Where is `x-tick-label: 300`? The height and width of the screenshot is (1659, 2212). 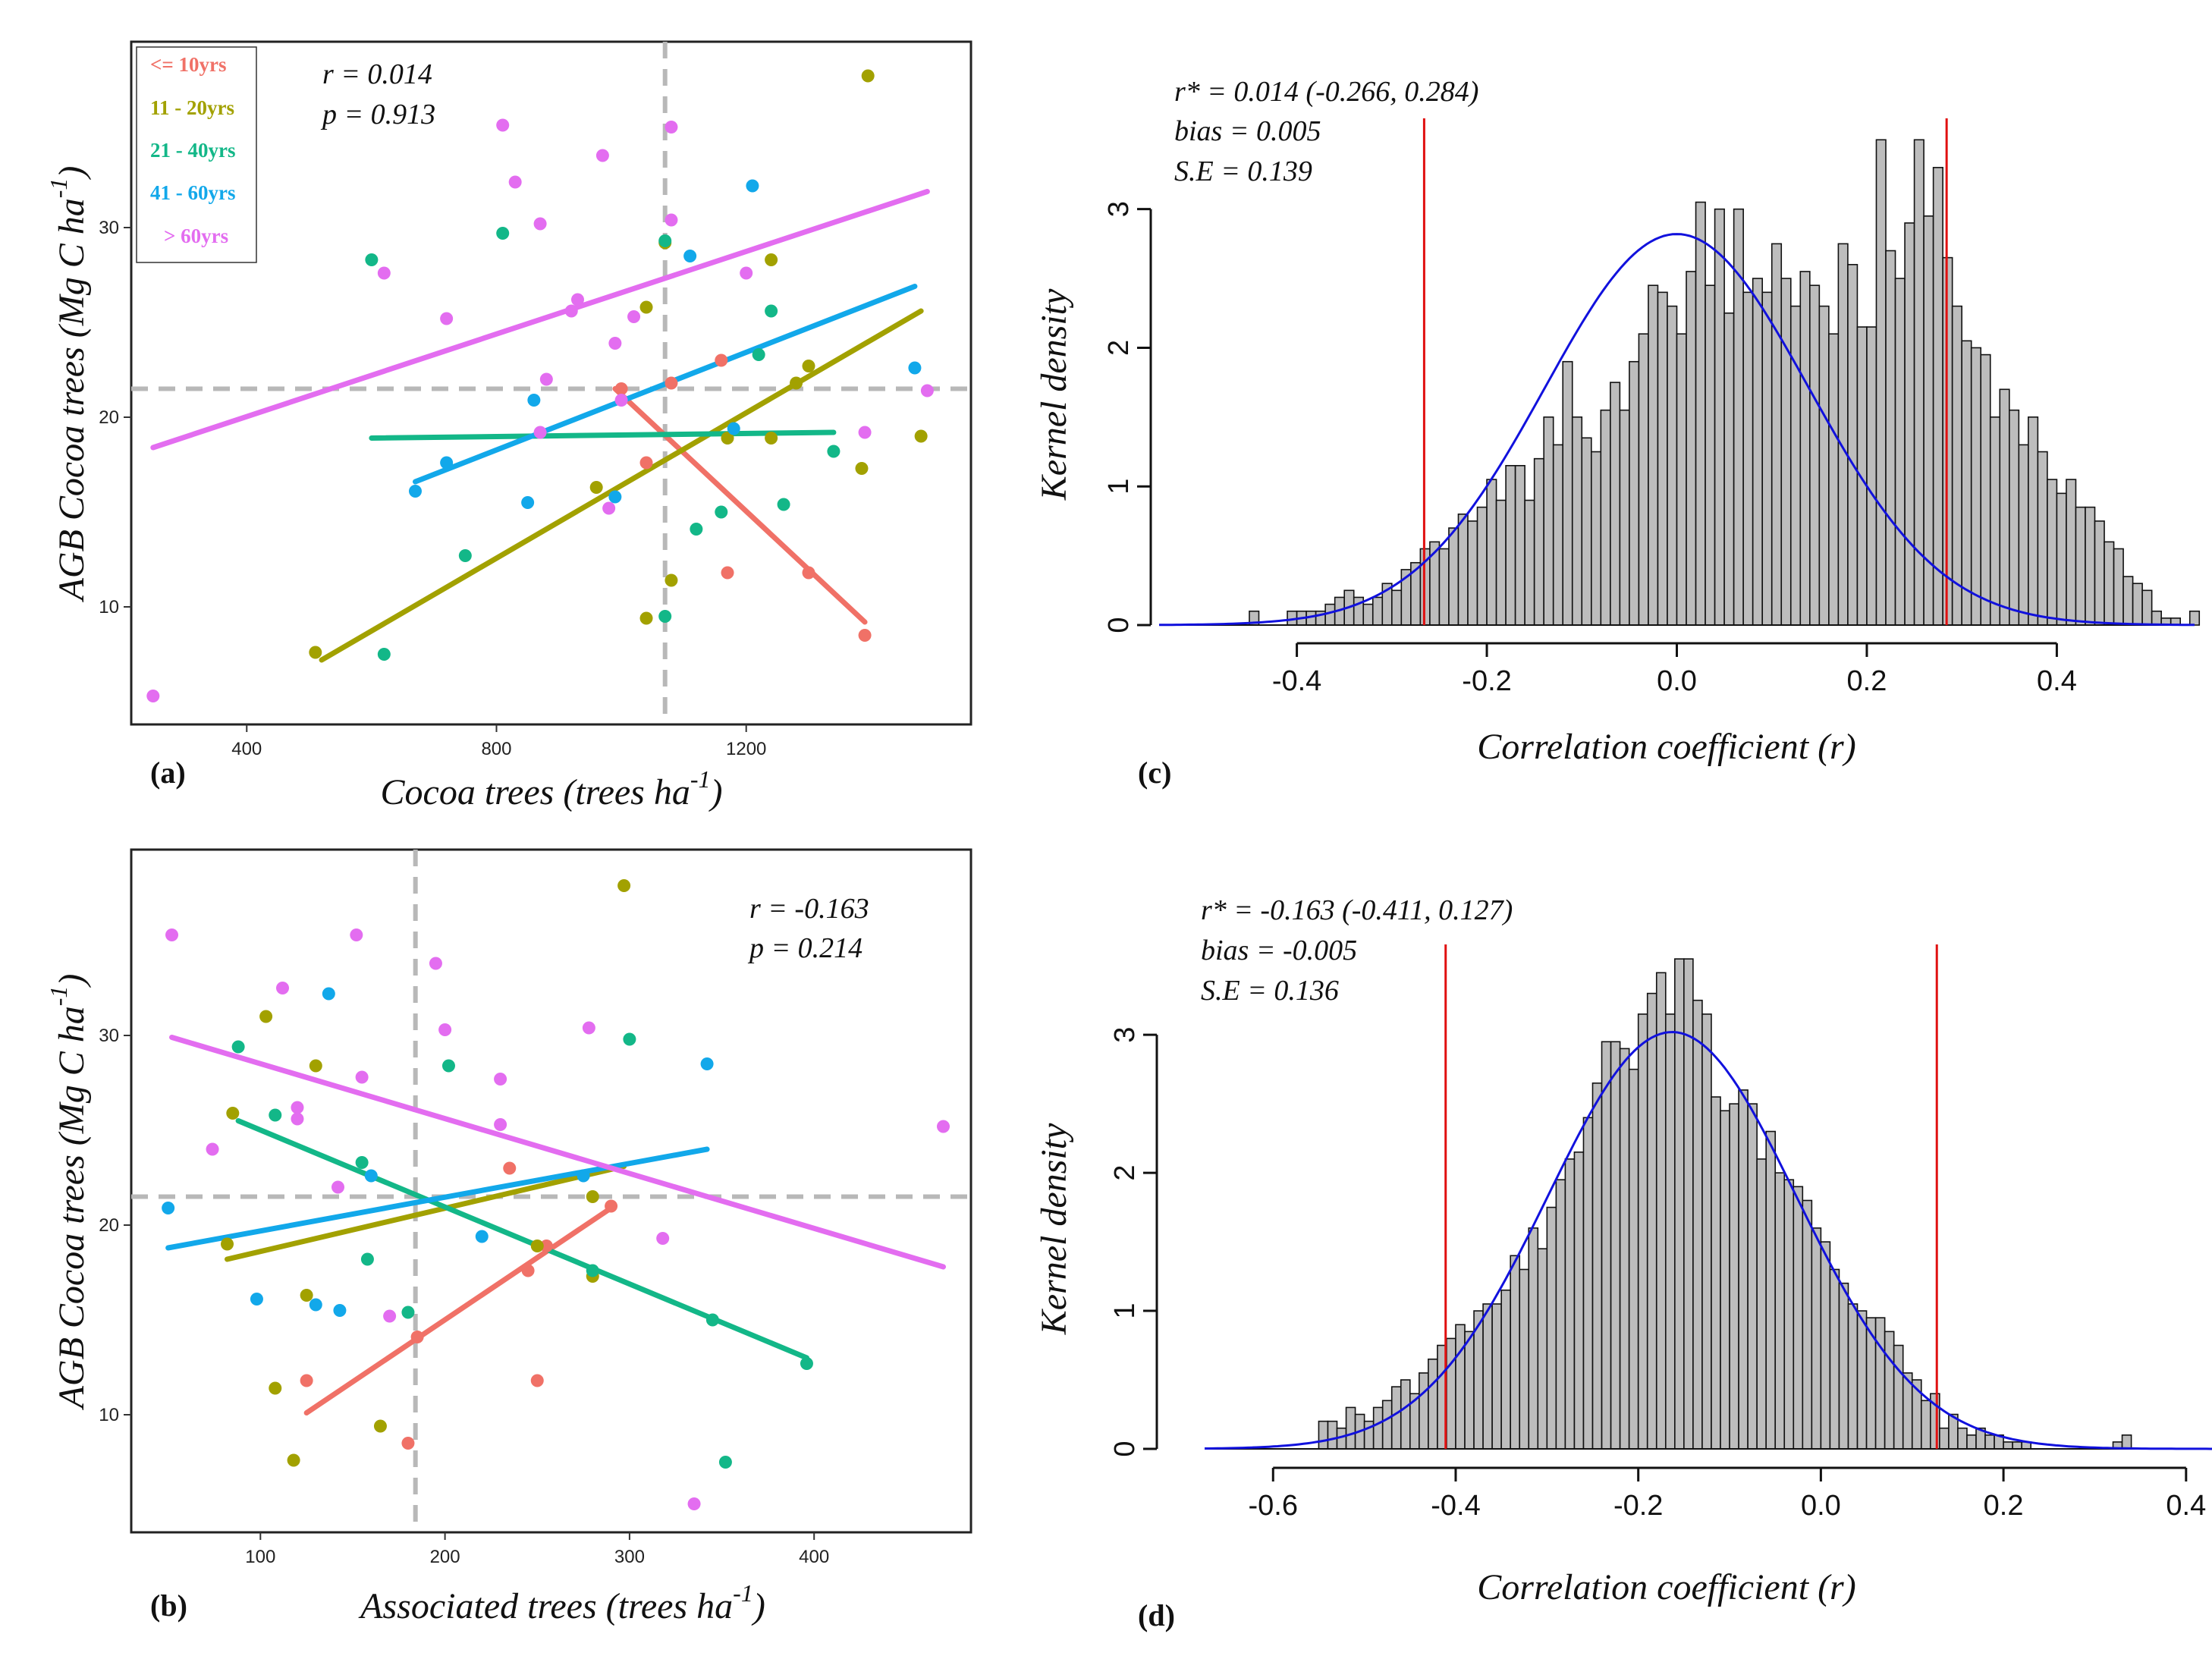 x-tick-label: 300 is located at coordinates (629, 1557).